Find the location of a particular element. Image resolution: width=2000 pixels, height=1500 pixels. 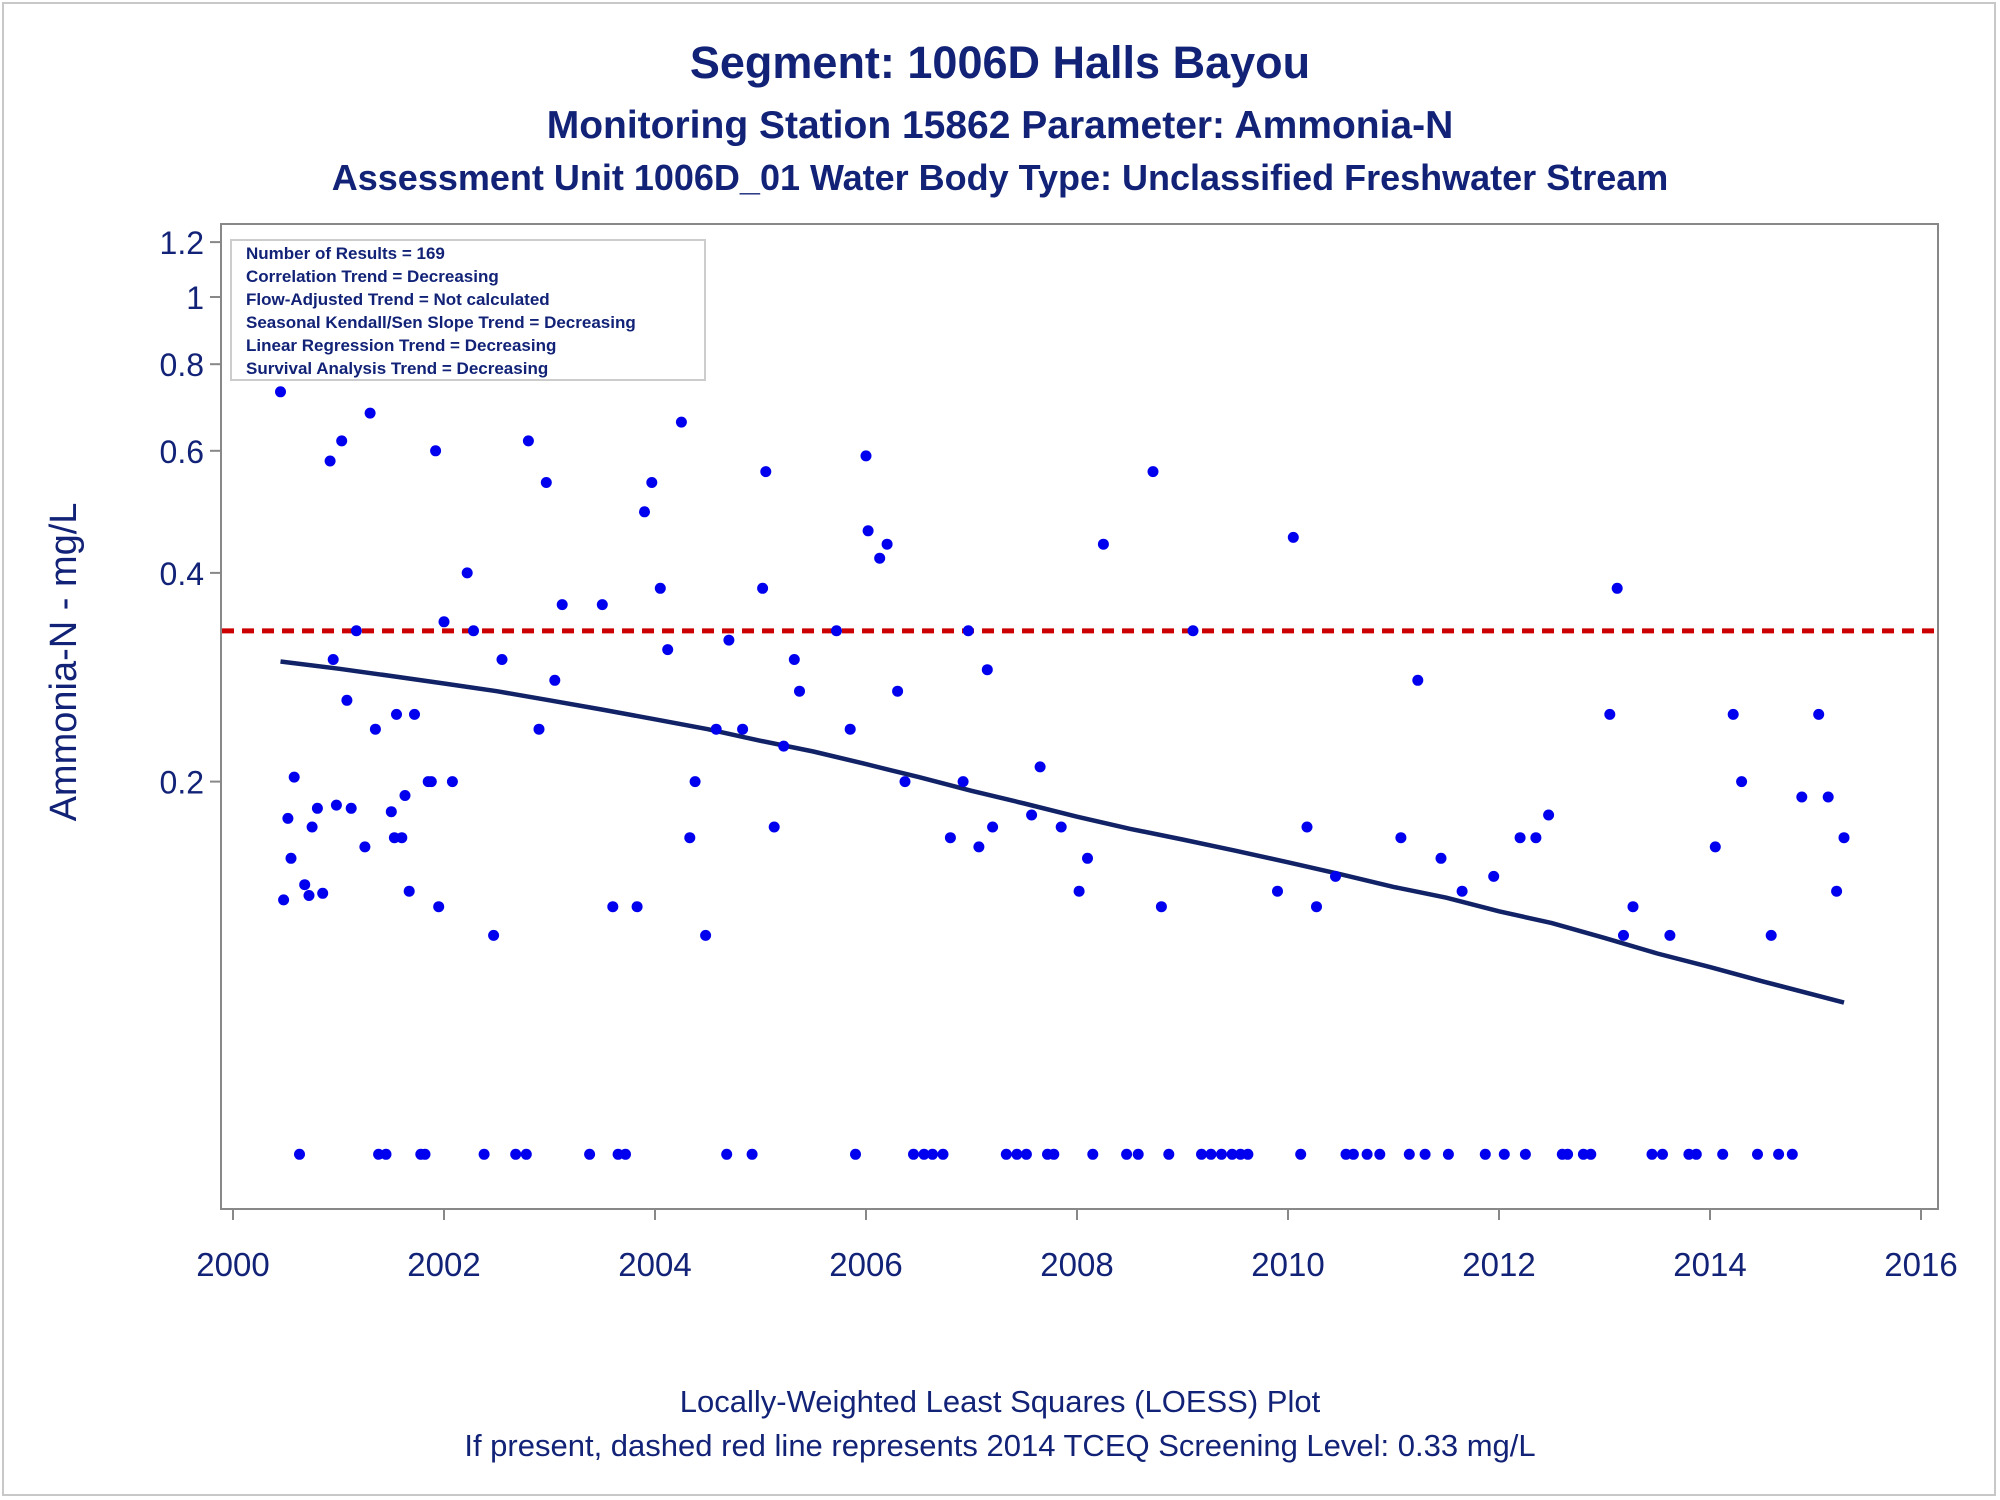

y-tick-label: 0.4 is located at coordinates (182, 574).